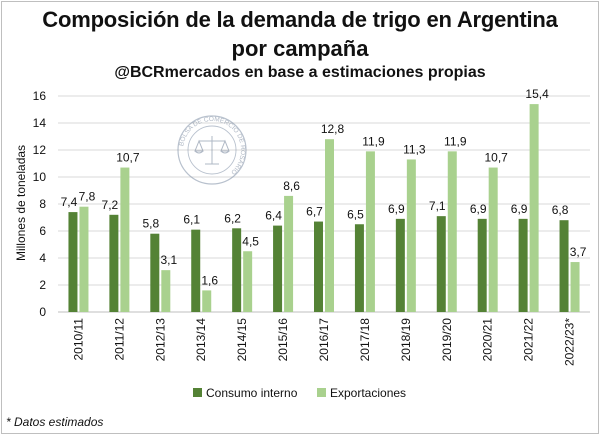 This screenshot has width=600, height=435. I want to click on value-label-consumo: 6,2, so click(232, 218).